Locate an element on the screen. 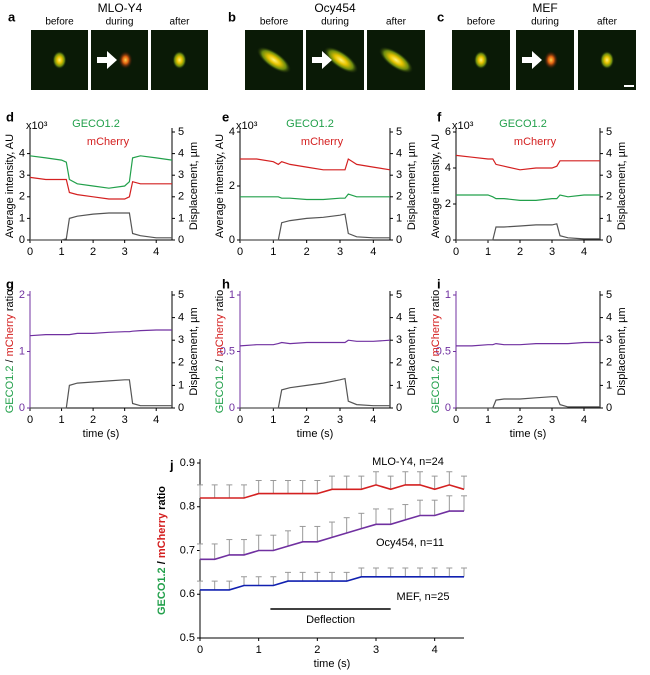 The height and width of the screenshot is (675, 650). y-tick-label: 0.6 is located at coordinates (187, 594).